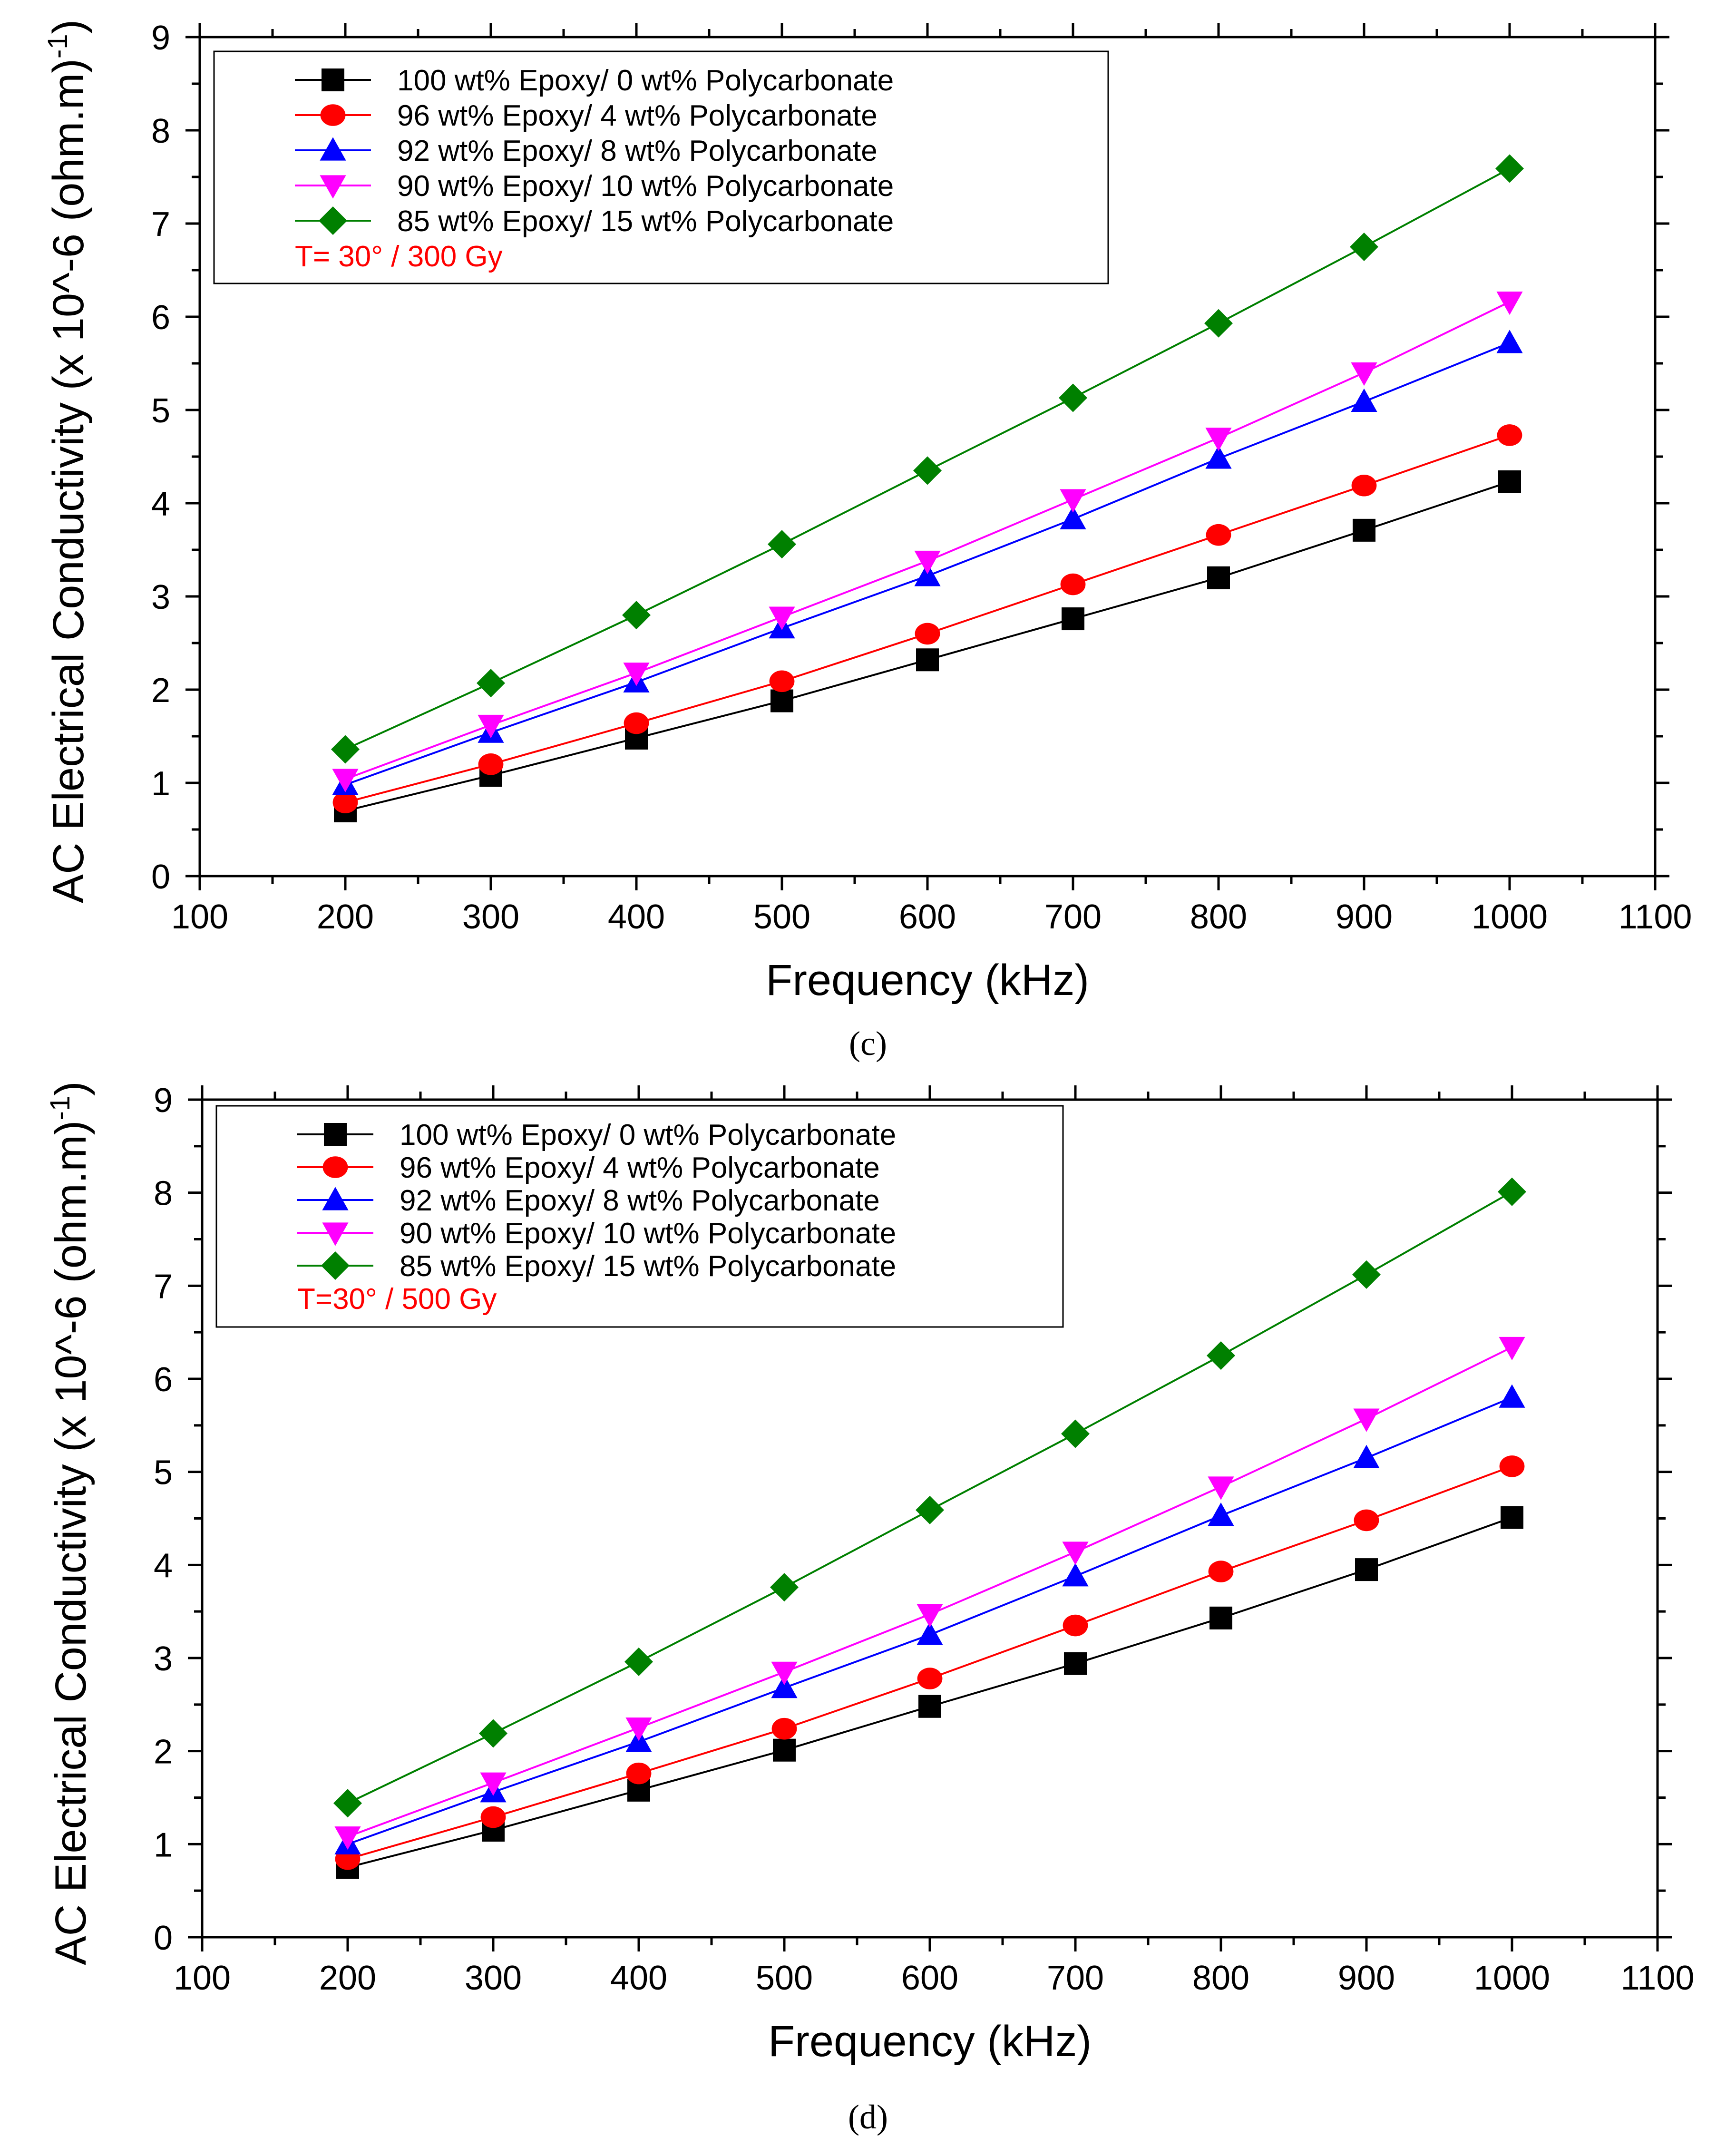 The height and width of the screenshot is (2156, 1736). I want to click on legend-label: 90 wt% Epoxy/ 10 wt% Polycarbonate, so click(648, 1234).